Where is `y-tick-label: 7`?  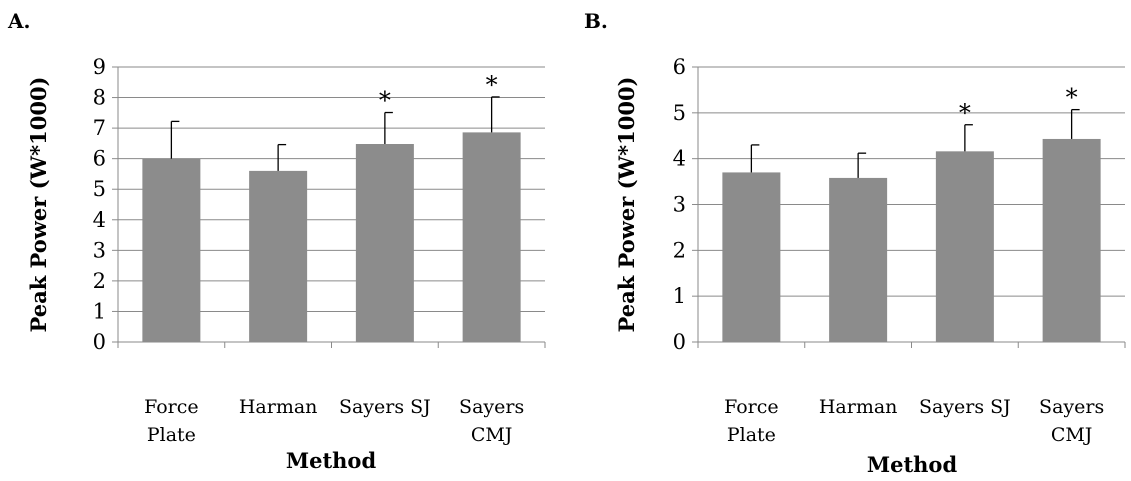
y-tick-label: 7 is located at coordinates (99, 128).